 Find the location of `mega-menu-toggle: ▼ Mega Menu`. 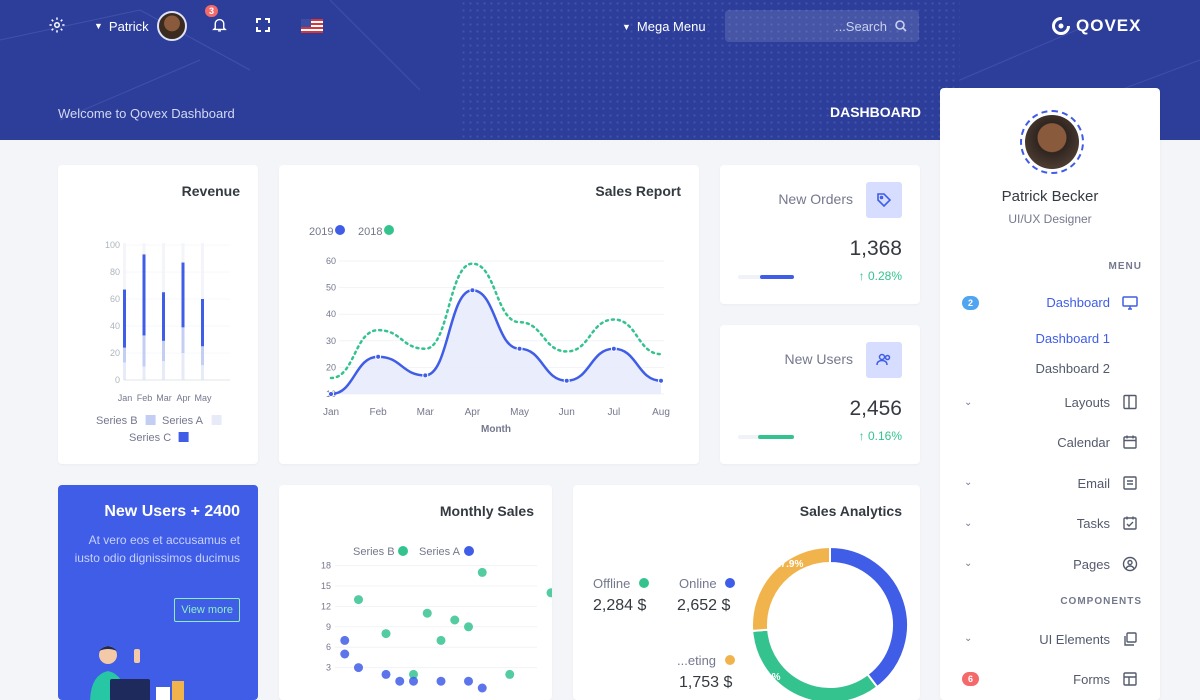

mega-menu-toggle: ▼ Mega Menu is located at coordinates (664, 26).